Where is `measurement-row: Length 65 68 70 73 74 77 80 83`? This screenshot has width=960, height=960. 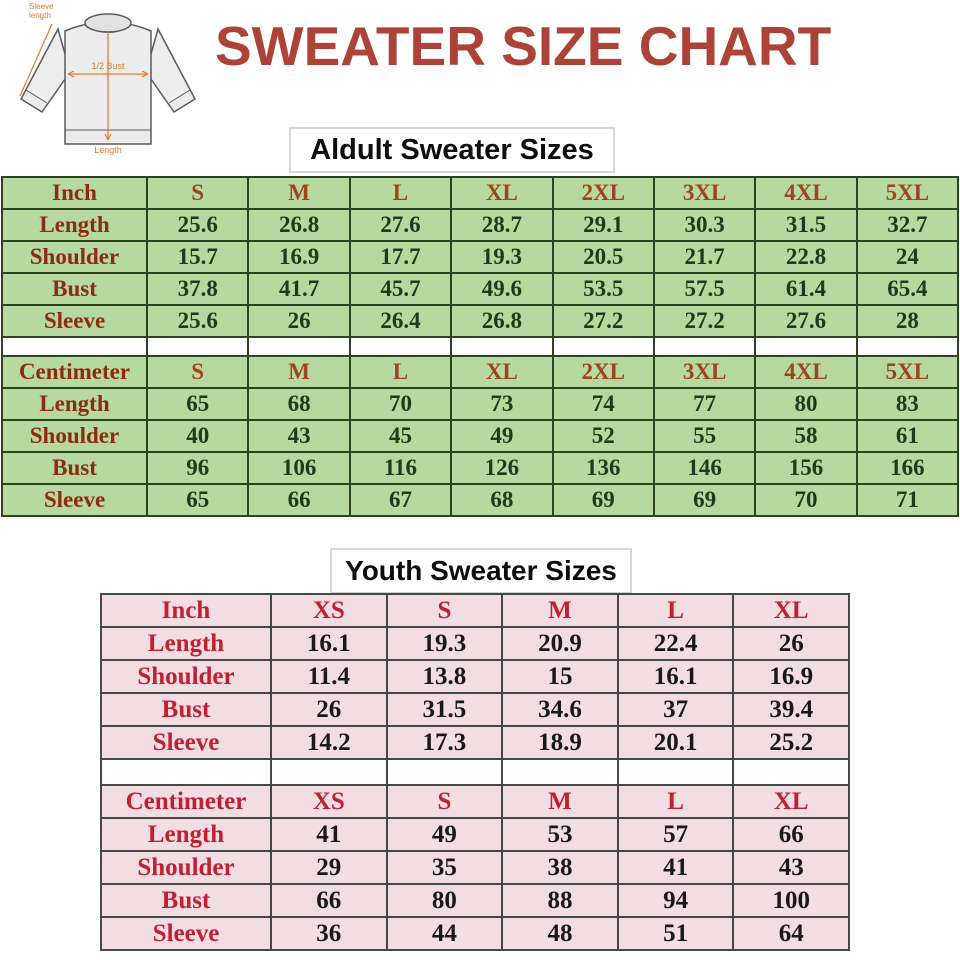 measurement-row: Length 65 68 70 73 74 77 80 83 is located at coordinates (480, 404).